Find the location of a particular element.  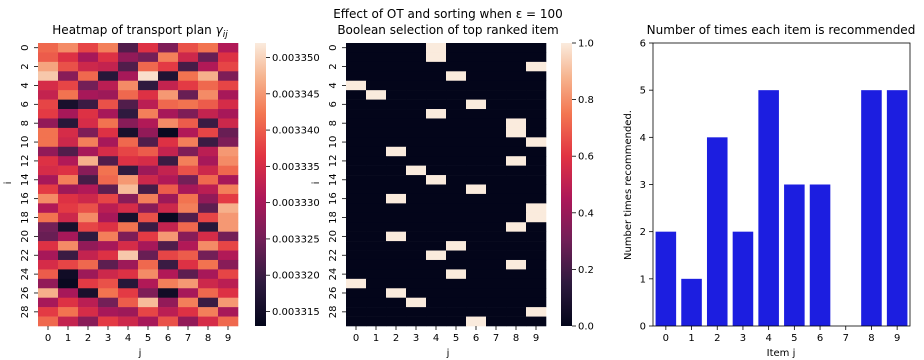

colorbar-tick-label: 0.003320 is located at coordinates (296, 276).